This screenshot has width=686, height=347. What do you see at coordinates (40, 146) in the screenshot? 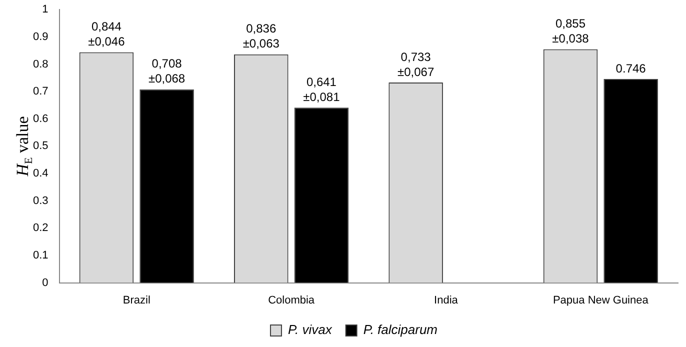
I see `y-tick-label: 0.5` at bounding box center [40, 146].